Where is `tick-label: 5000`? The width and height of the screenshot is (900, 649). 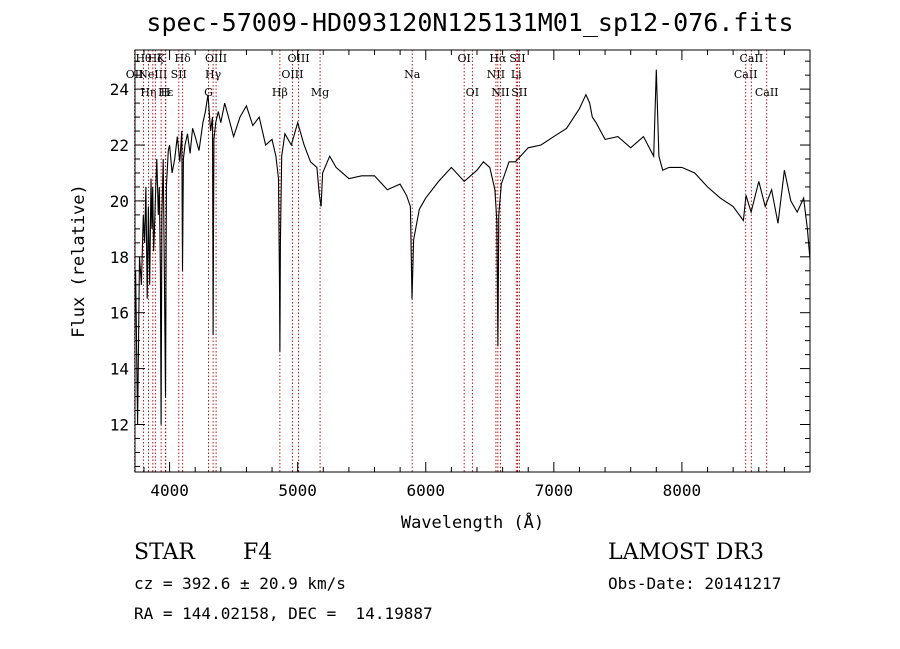
tick-label: 5000 is located at coordinates (297, 490).